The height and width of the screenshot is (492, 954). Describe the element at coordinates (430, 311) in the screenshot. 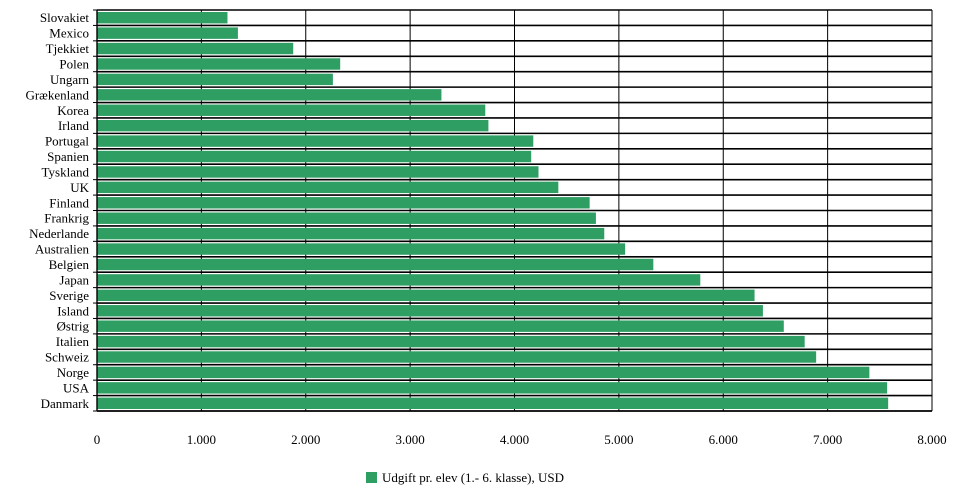

I see `bar-island` at that location.